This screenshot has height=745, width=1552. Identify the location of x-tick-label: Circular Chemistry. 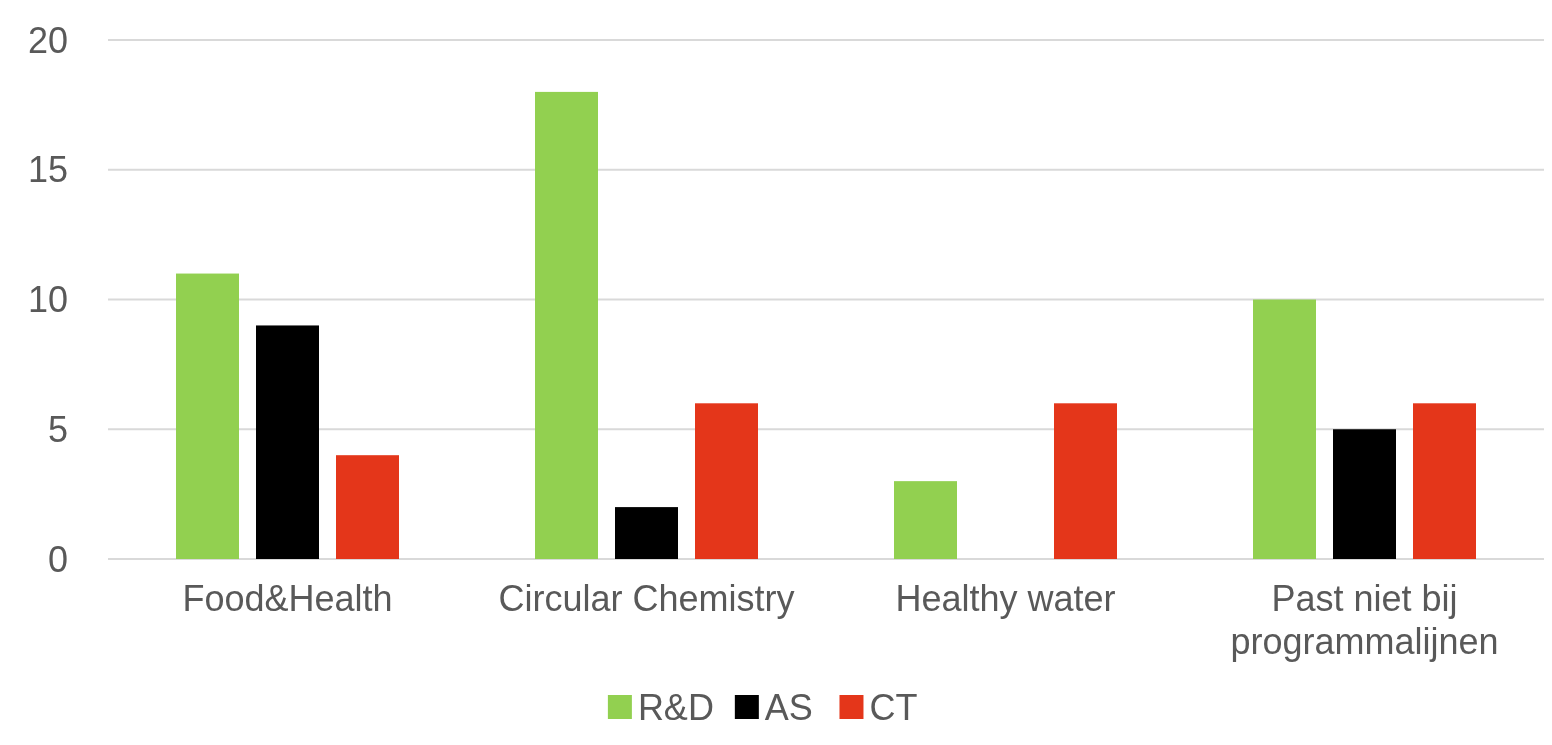
(646, 598).